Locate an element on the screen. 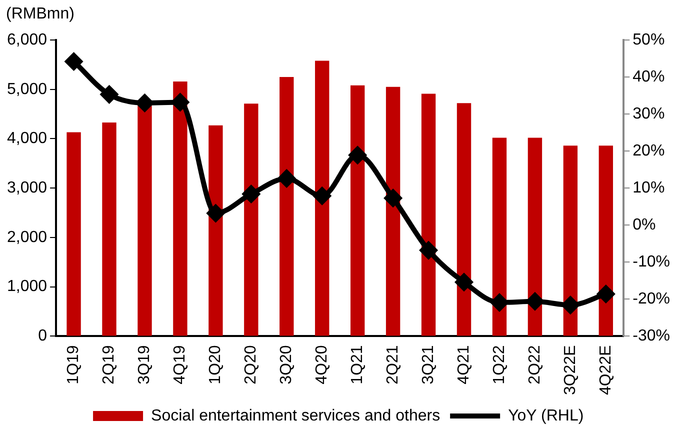  y2-tick-label: 30% is located at coordinates (648, 113).